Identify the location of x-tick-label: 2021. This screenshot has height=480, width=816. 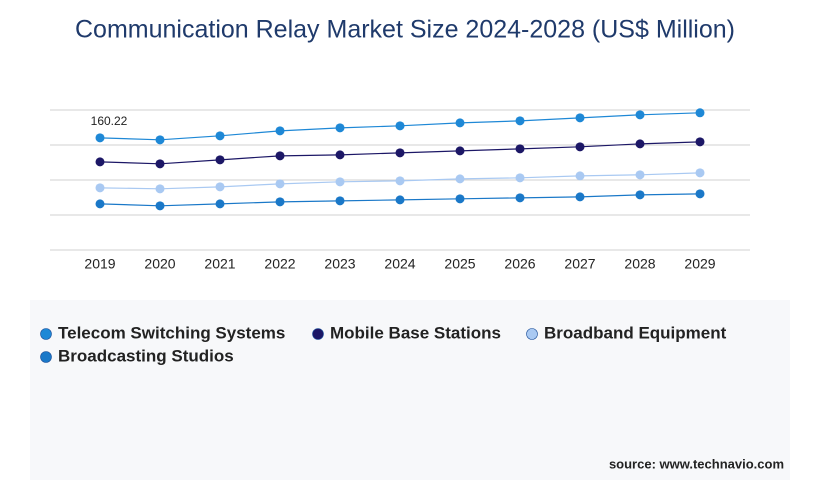
(219, 264).